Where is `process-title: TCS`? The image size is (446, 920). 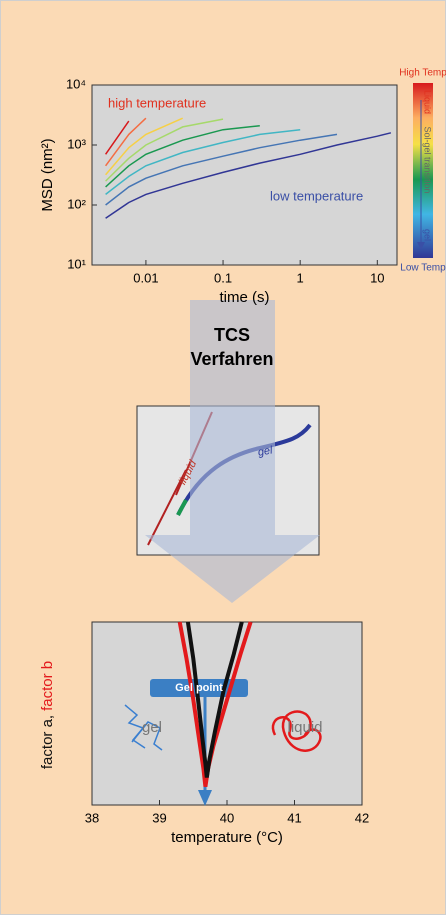 process-title: TCS is located at coordinates (232, 335).